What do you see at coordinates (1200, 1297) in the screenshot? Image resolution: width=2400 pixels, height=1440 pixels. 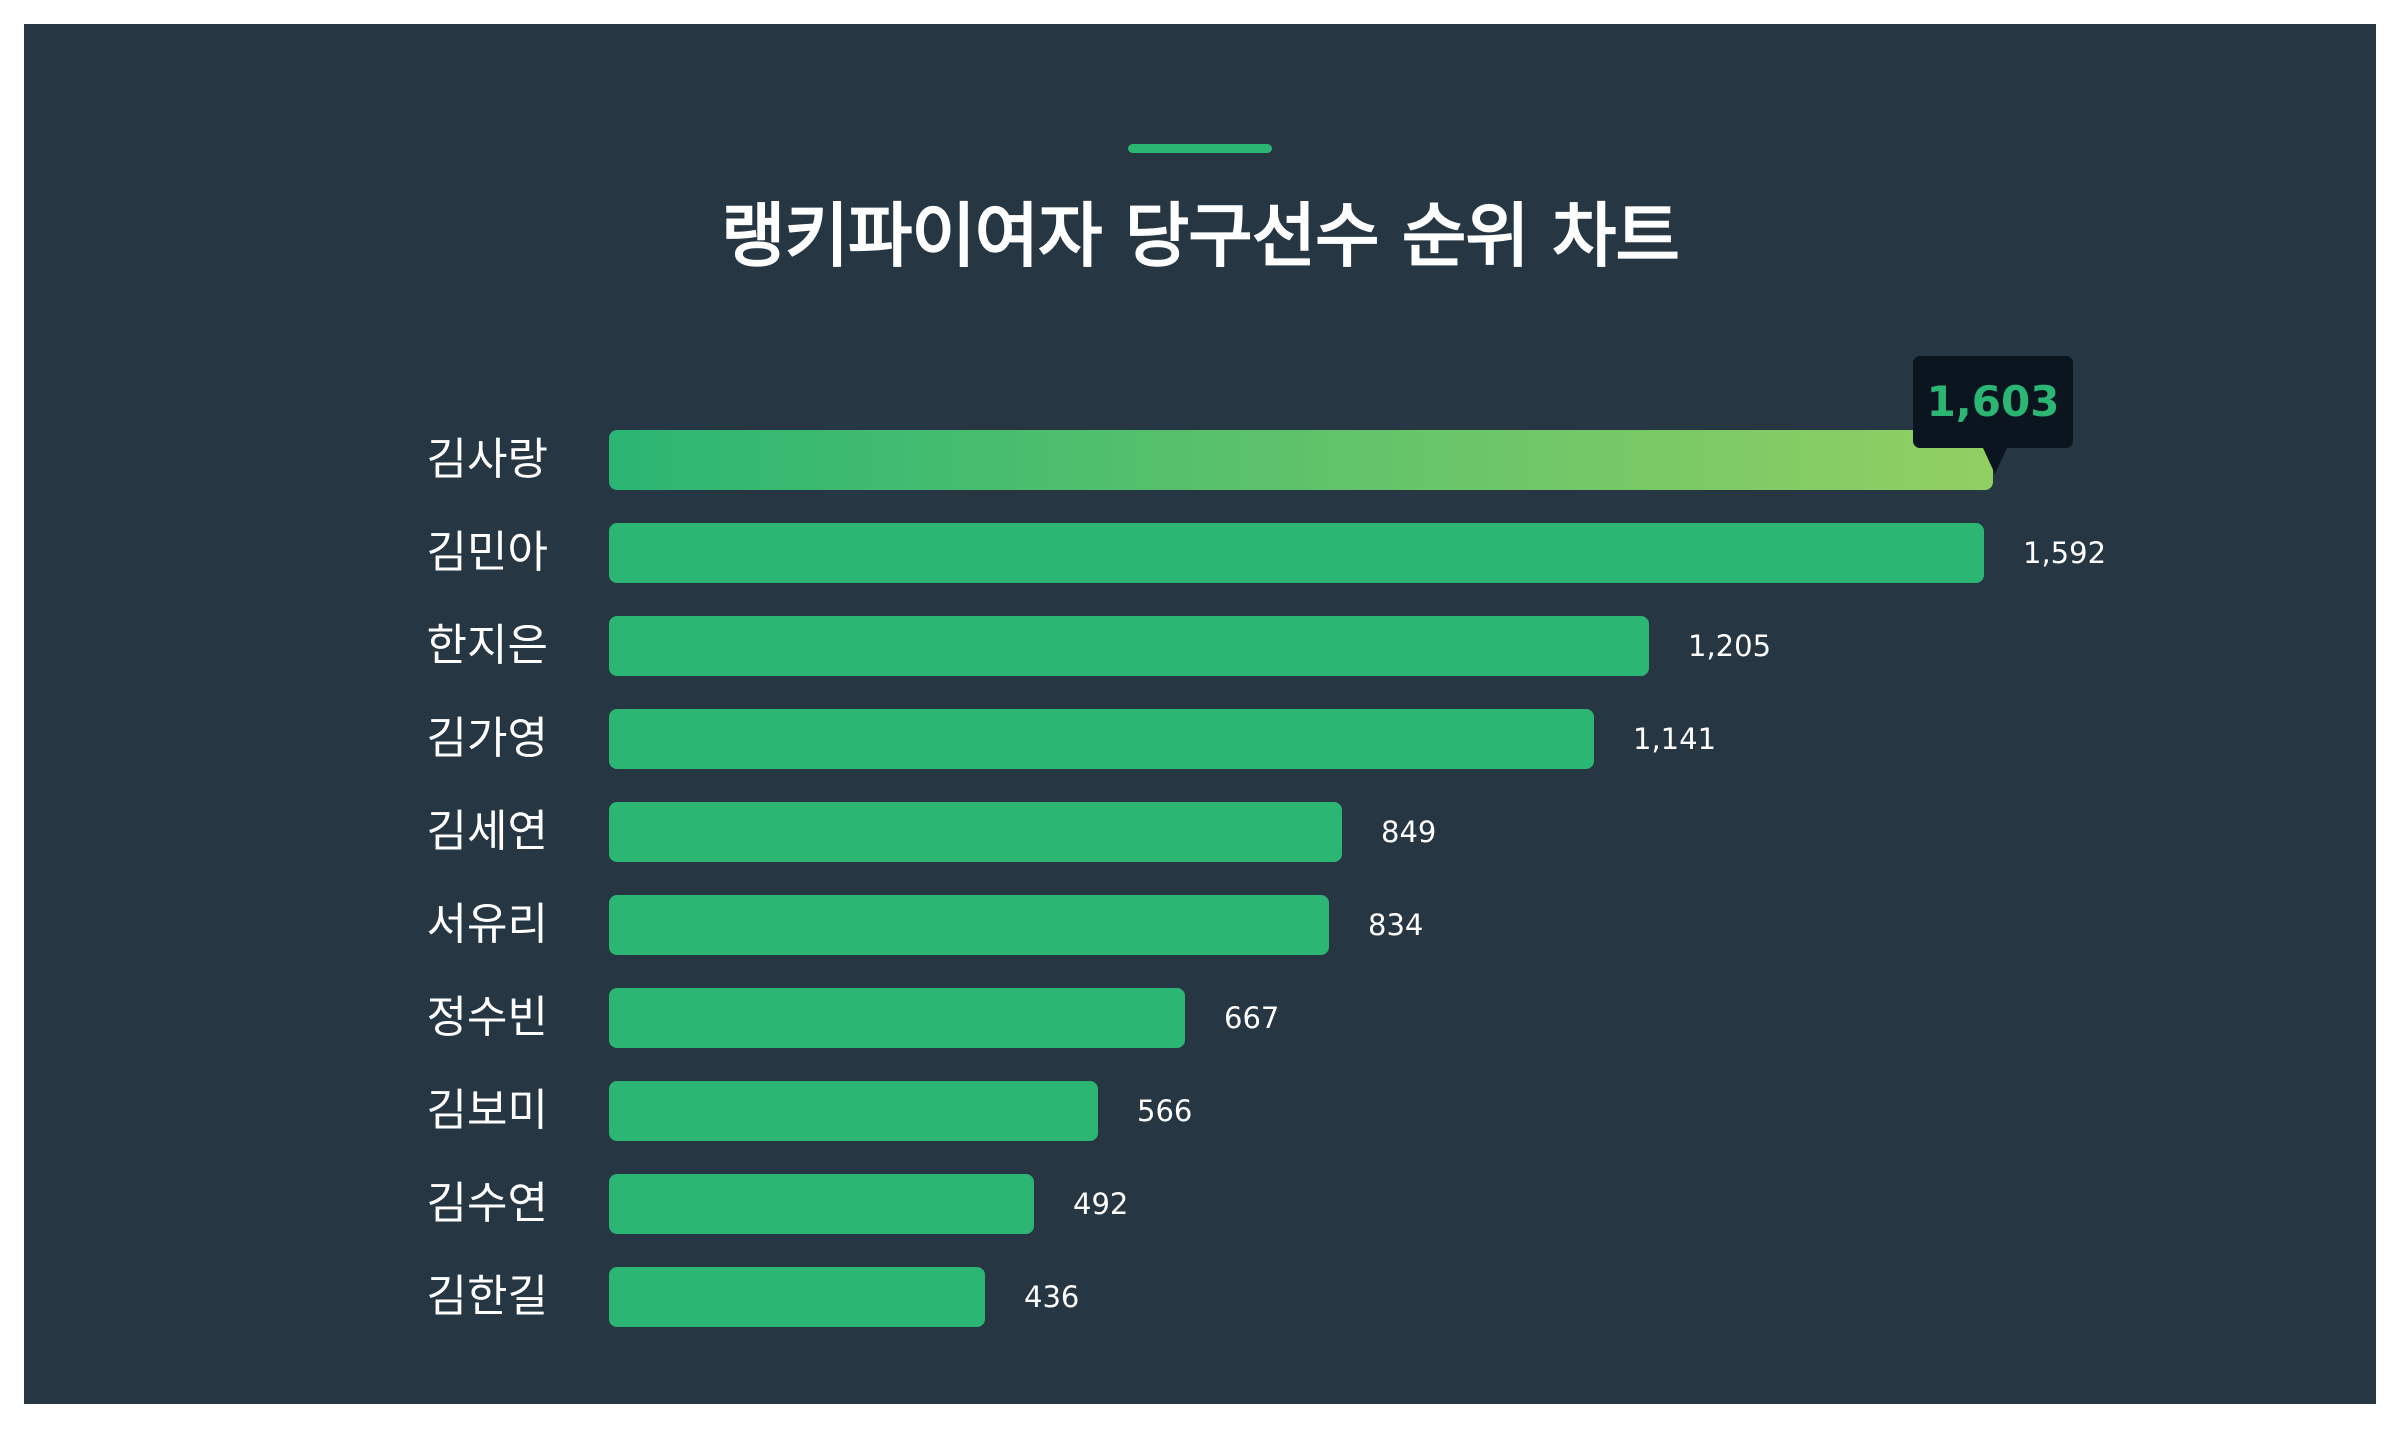 I see `bar-row: 김한길 436` at bounding box center [1200, 1297].